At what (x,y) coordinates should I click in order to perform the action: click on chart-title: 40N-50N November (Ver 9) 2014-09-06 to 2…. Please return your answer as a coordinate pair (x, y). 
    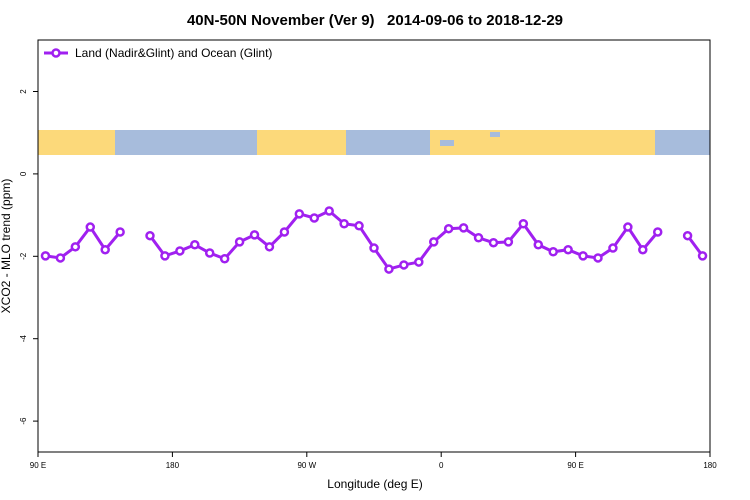
    Looking at the image, I should click on (375, 20).